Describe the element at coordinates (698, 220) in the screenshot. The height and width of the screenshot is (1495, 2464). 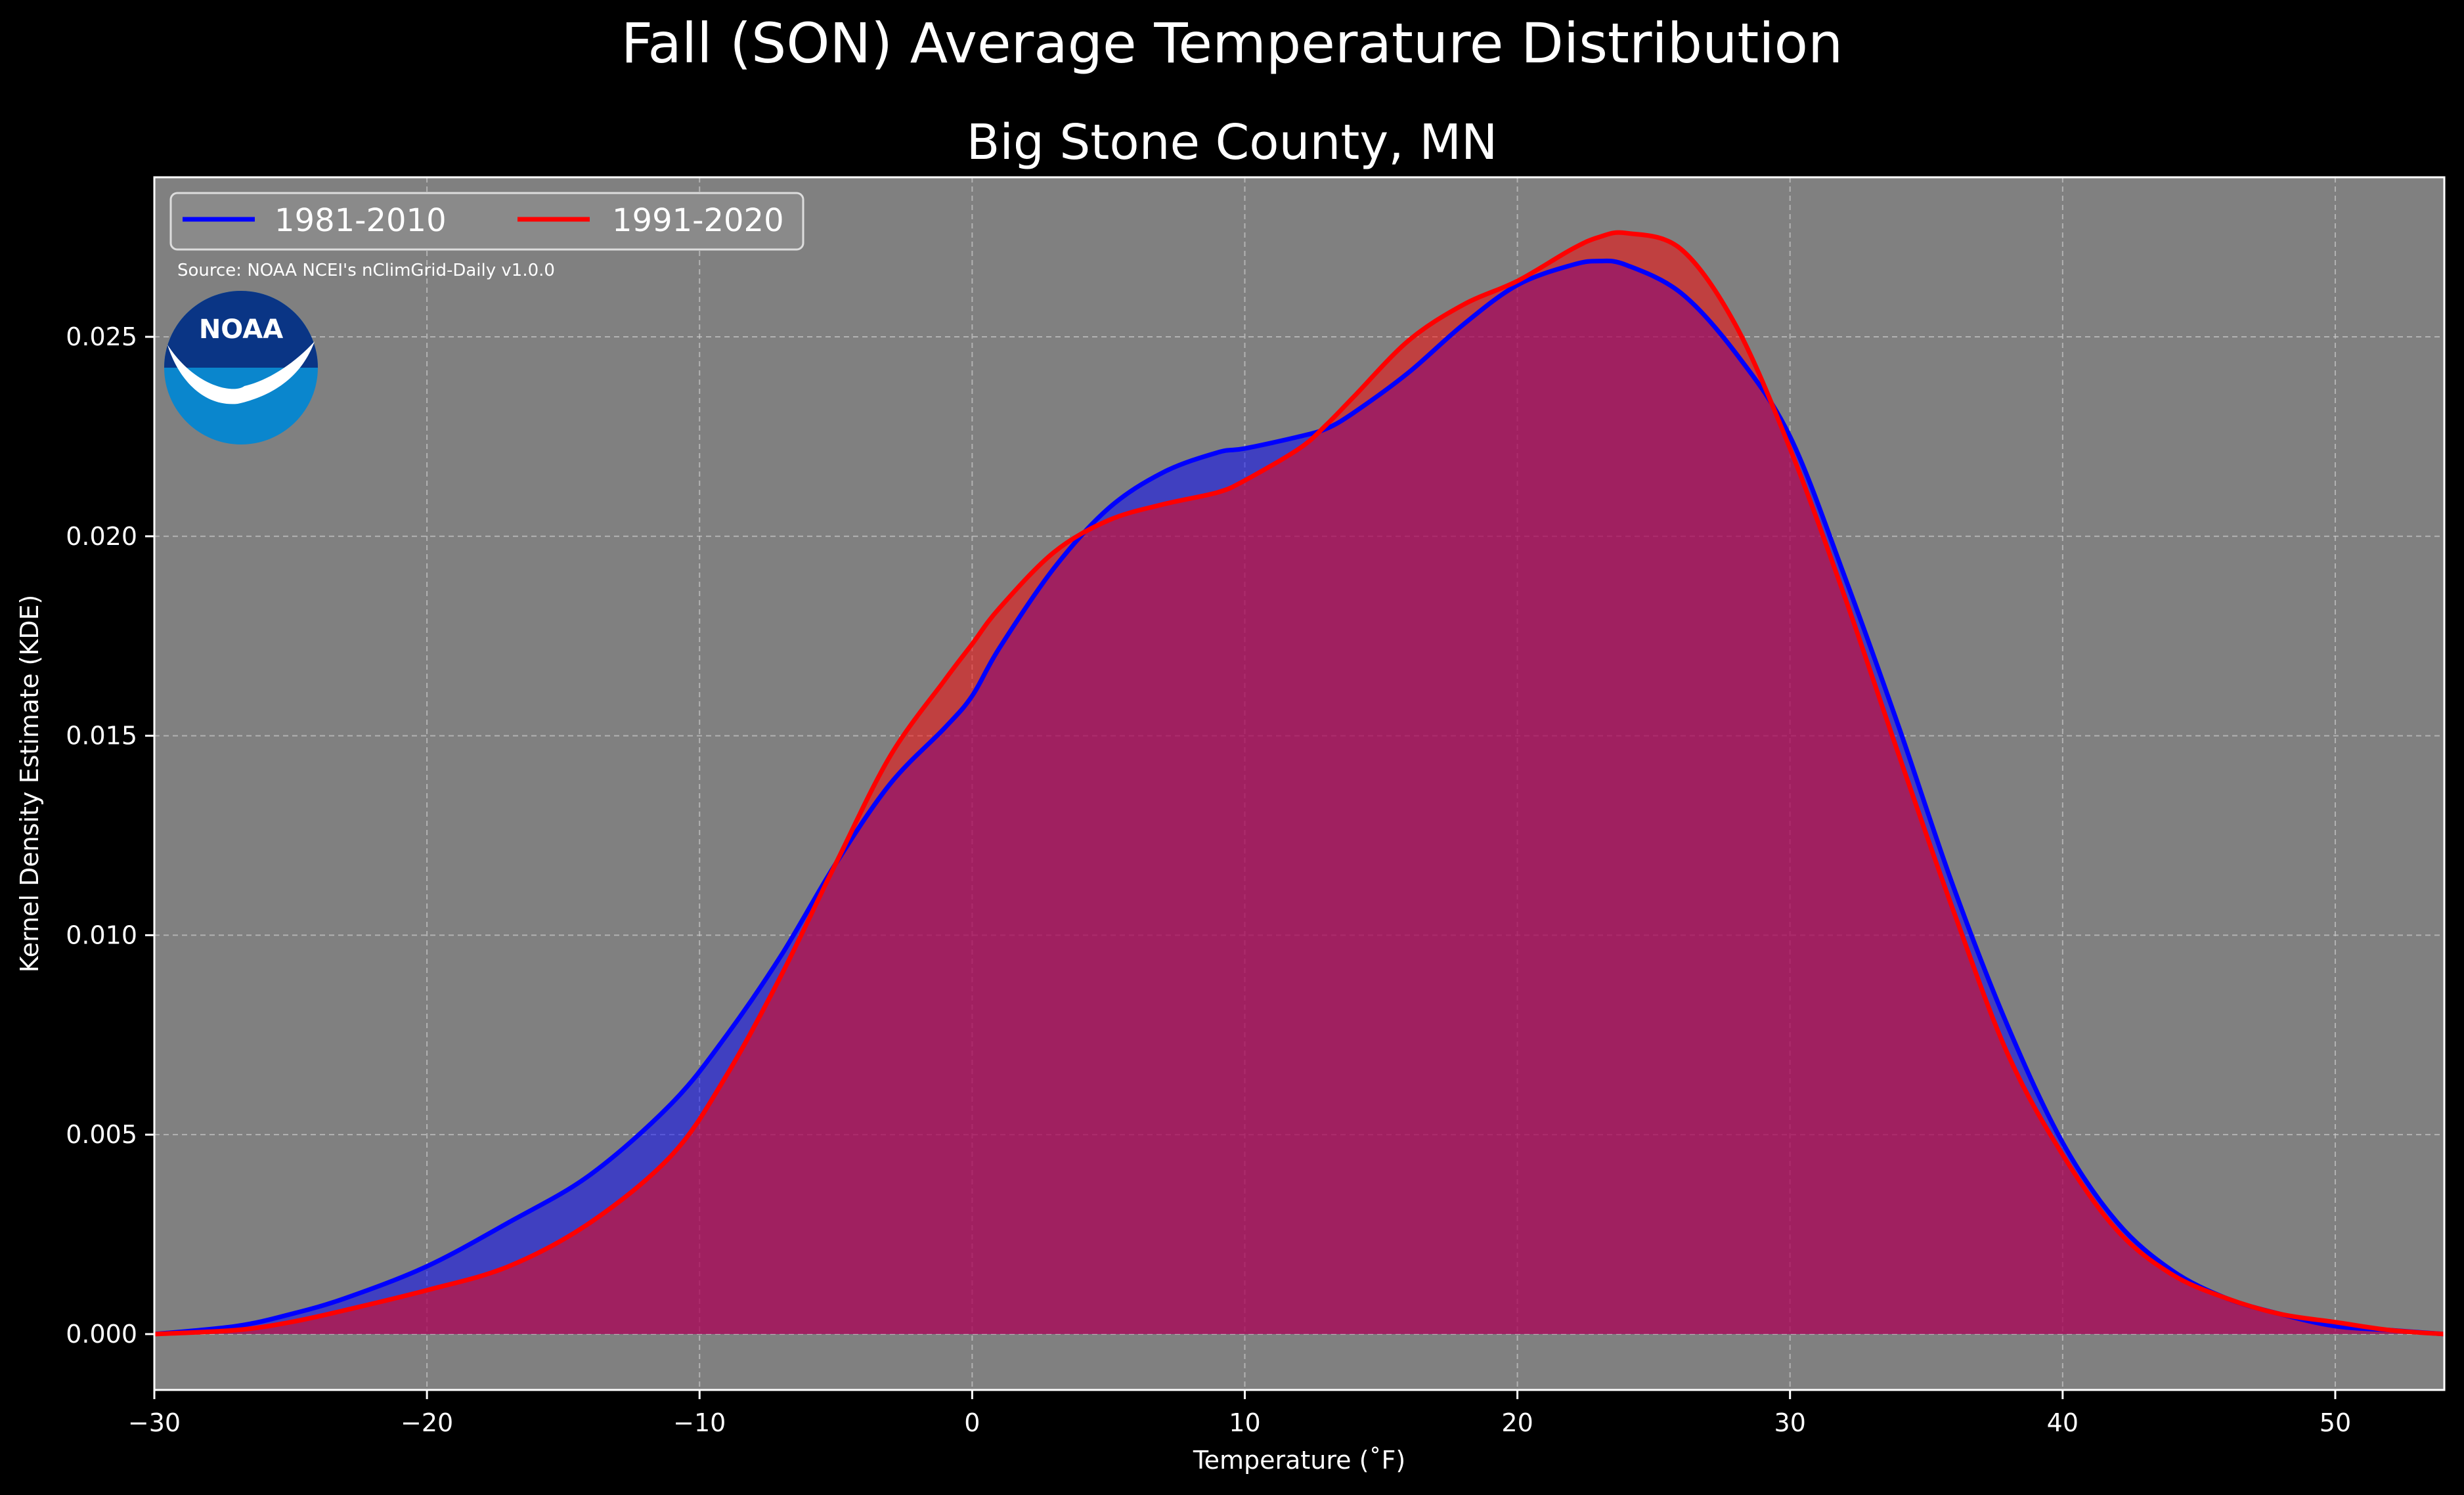
I see `legend-label-2: 1991-2020` at that location.